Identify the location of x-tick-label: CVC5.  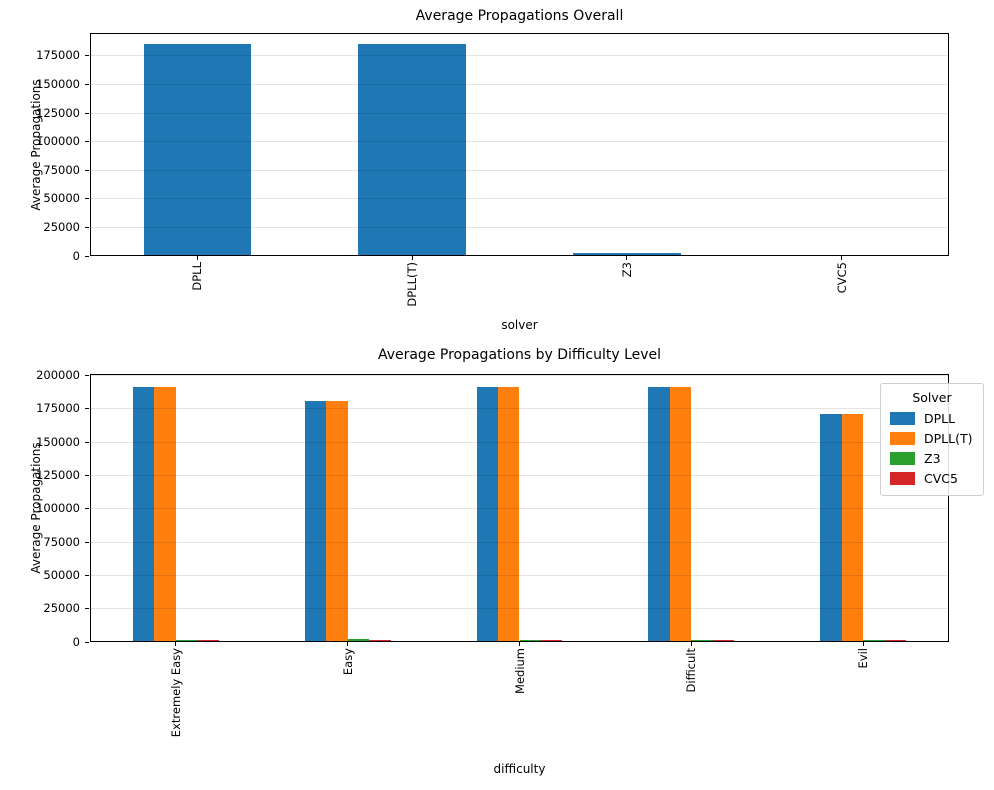
(841, 278).